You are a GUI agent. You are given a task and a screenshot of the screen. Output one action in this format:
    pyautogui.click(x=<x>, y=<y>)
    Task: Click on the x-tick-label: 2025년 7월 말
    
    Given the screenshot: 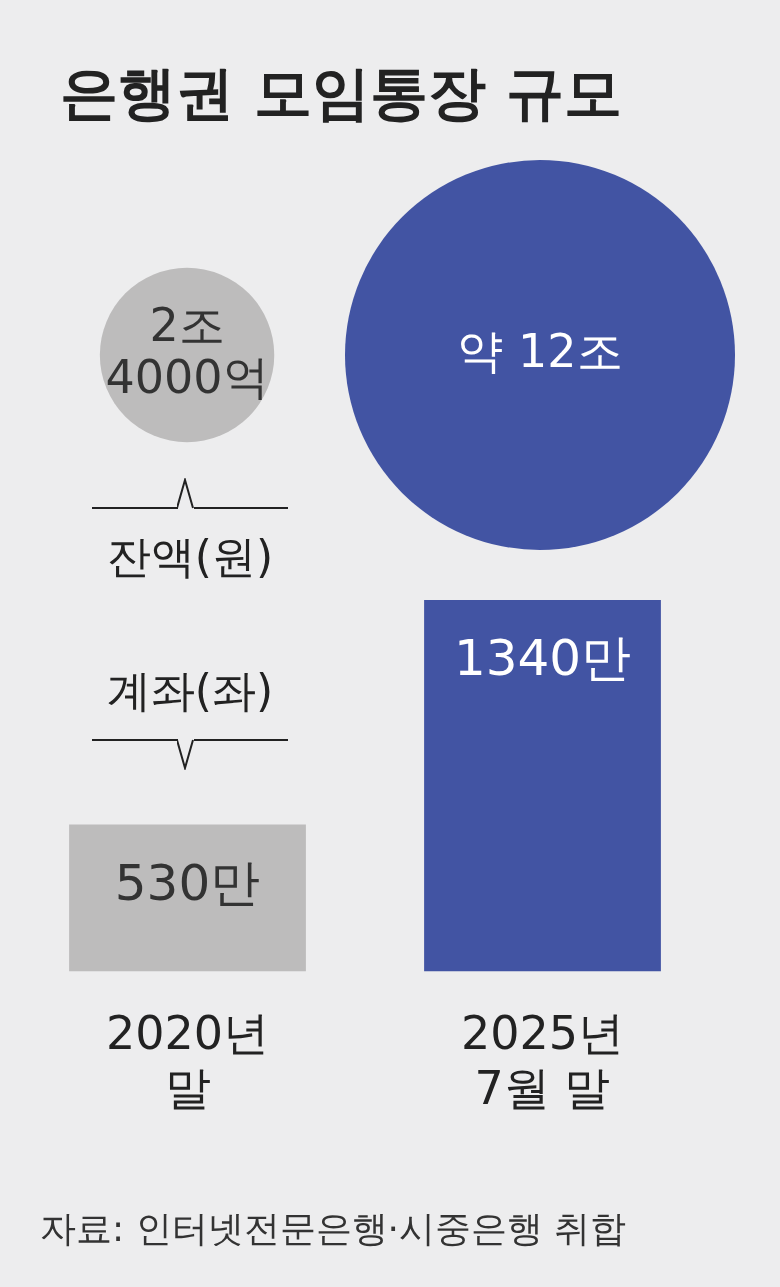 What is the action you would take?
    pyautogui.click(x=542, y=1061)
    